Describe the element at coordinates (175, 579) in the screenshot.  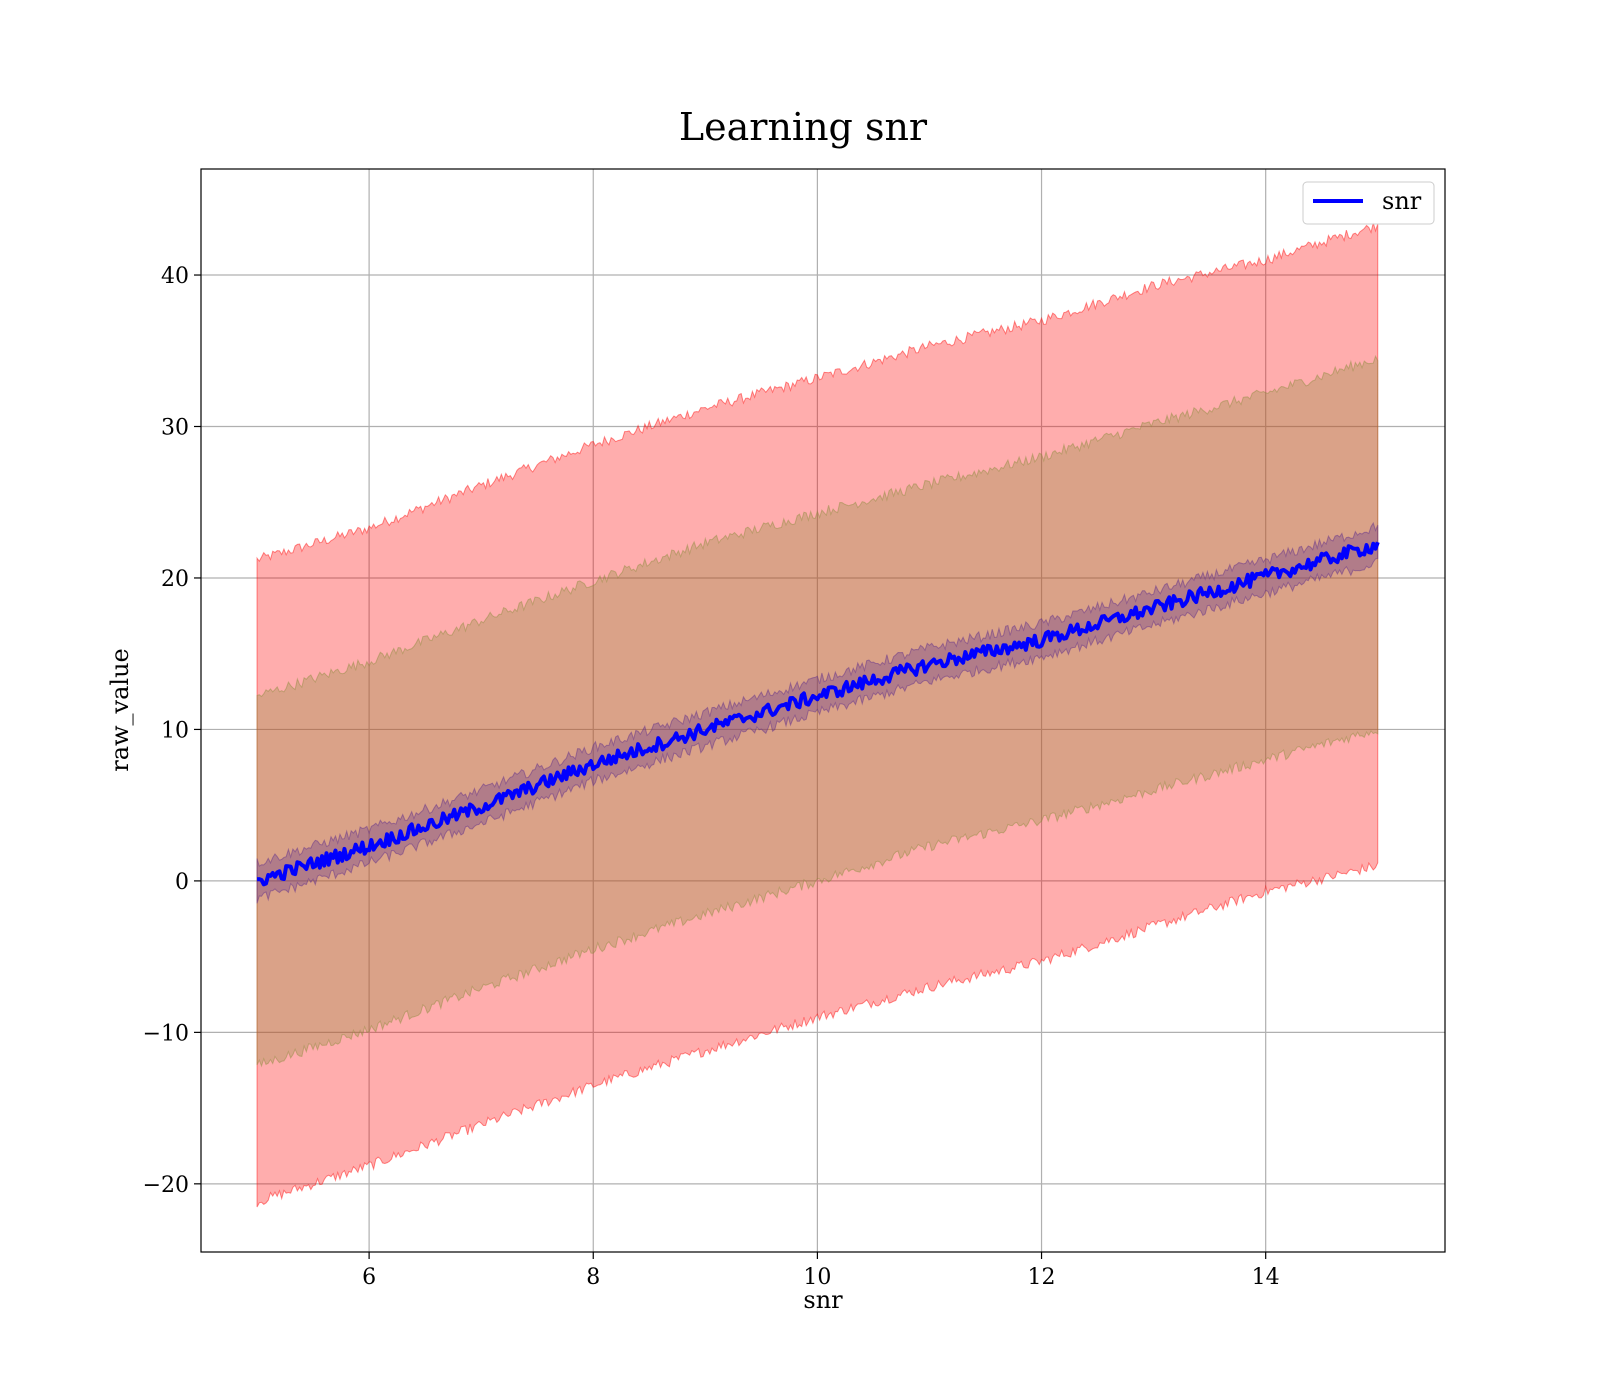
I see `y-tick-label-4: 20` at that location.